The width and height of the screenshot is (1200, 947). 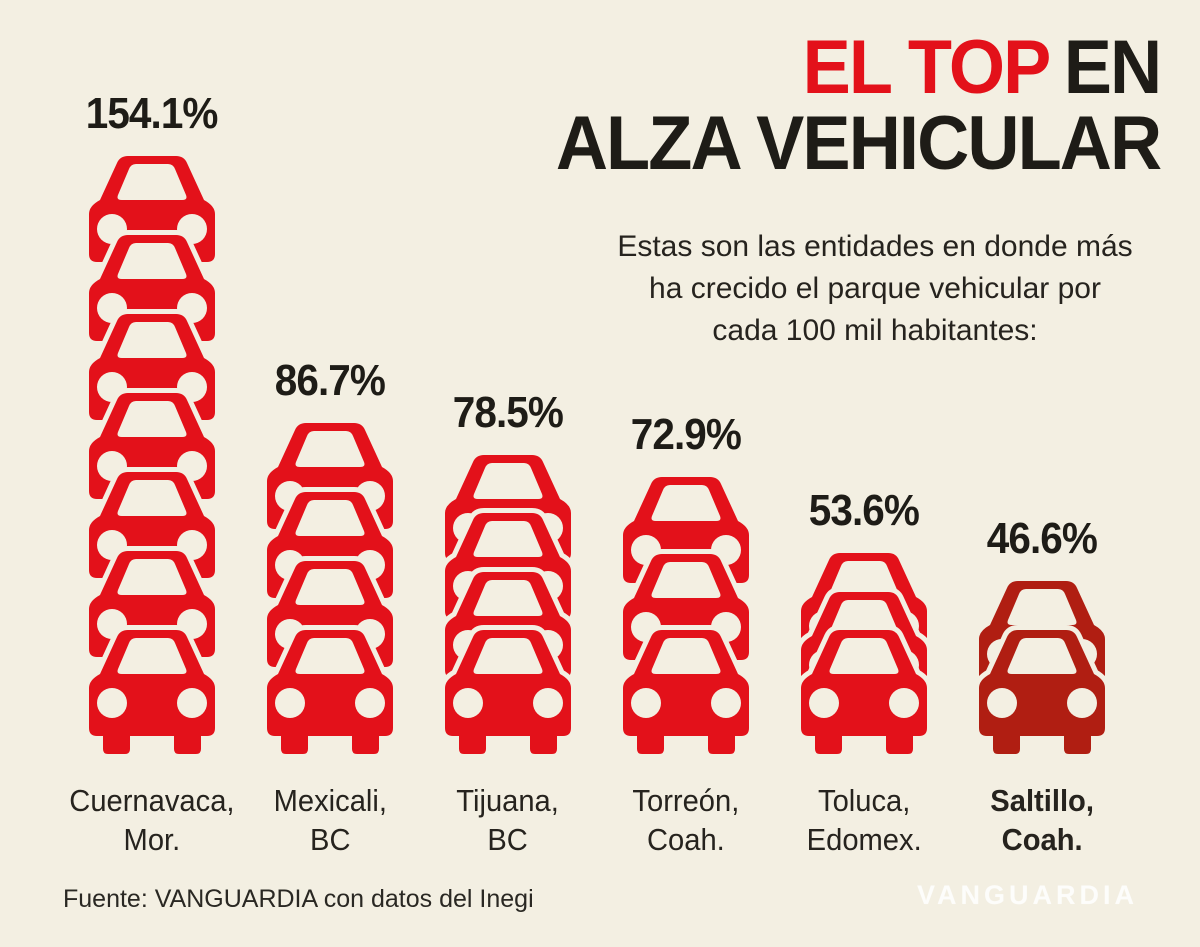 I want to click on value-label: 72.9%, so click(x=686, y=434).